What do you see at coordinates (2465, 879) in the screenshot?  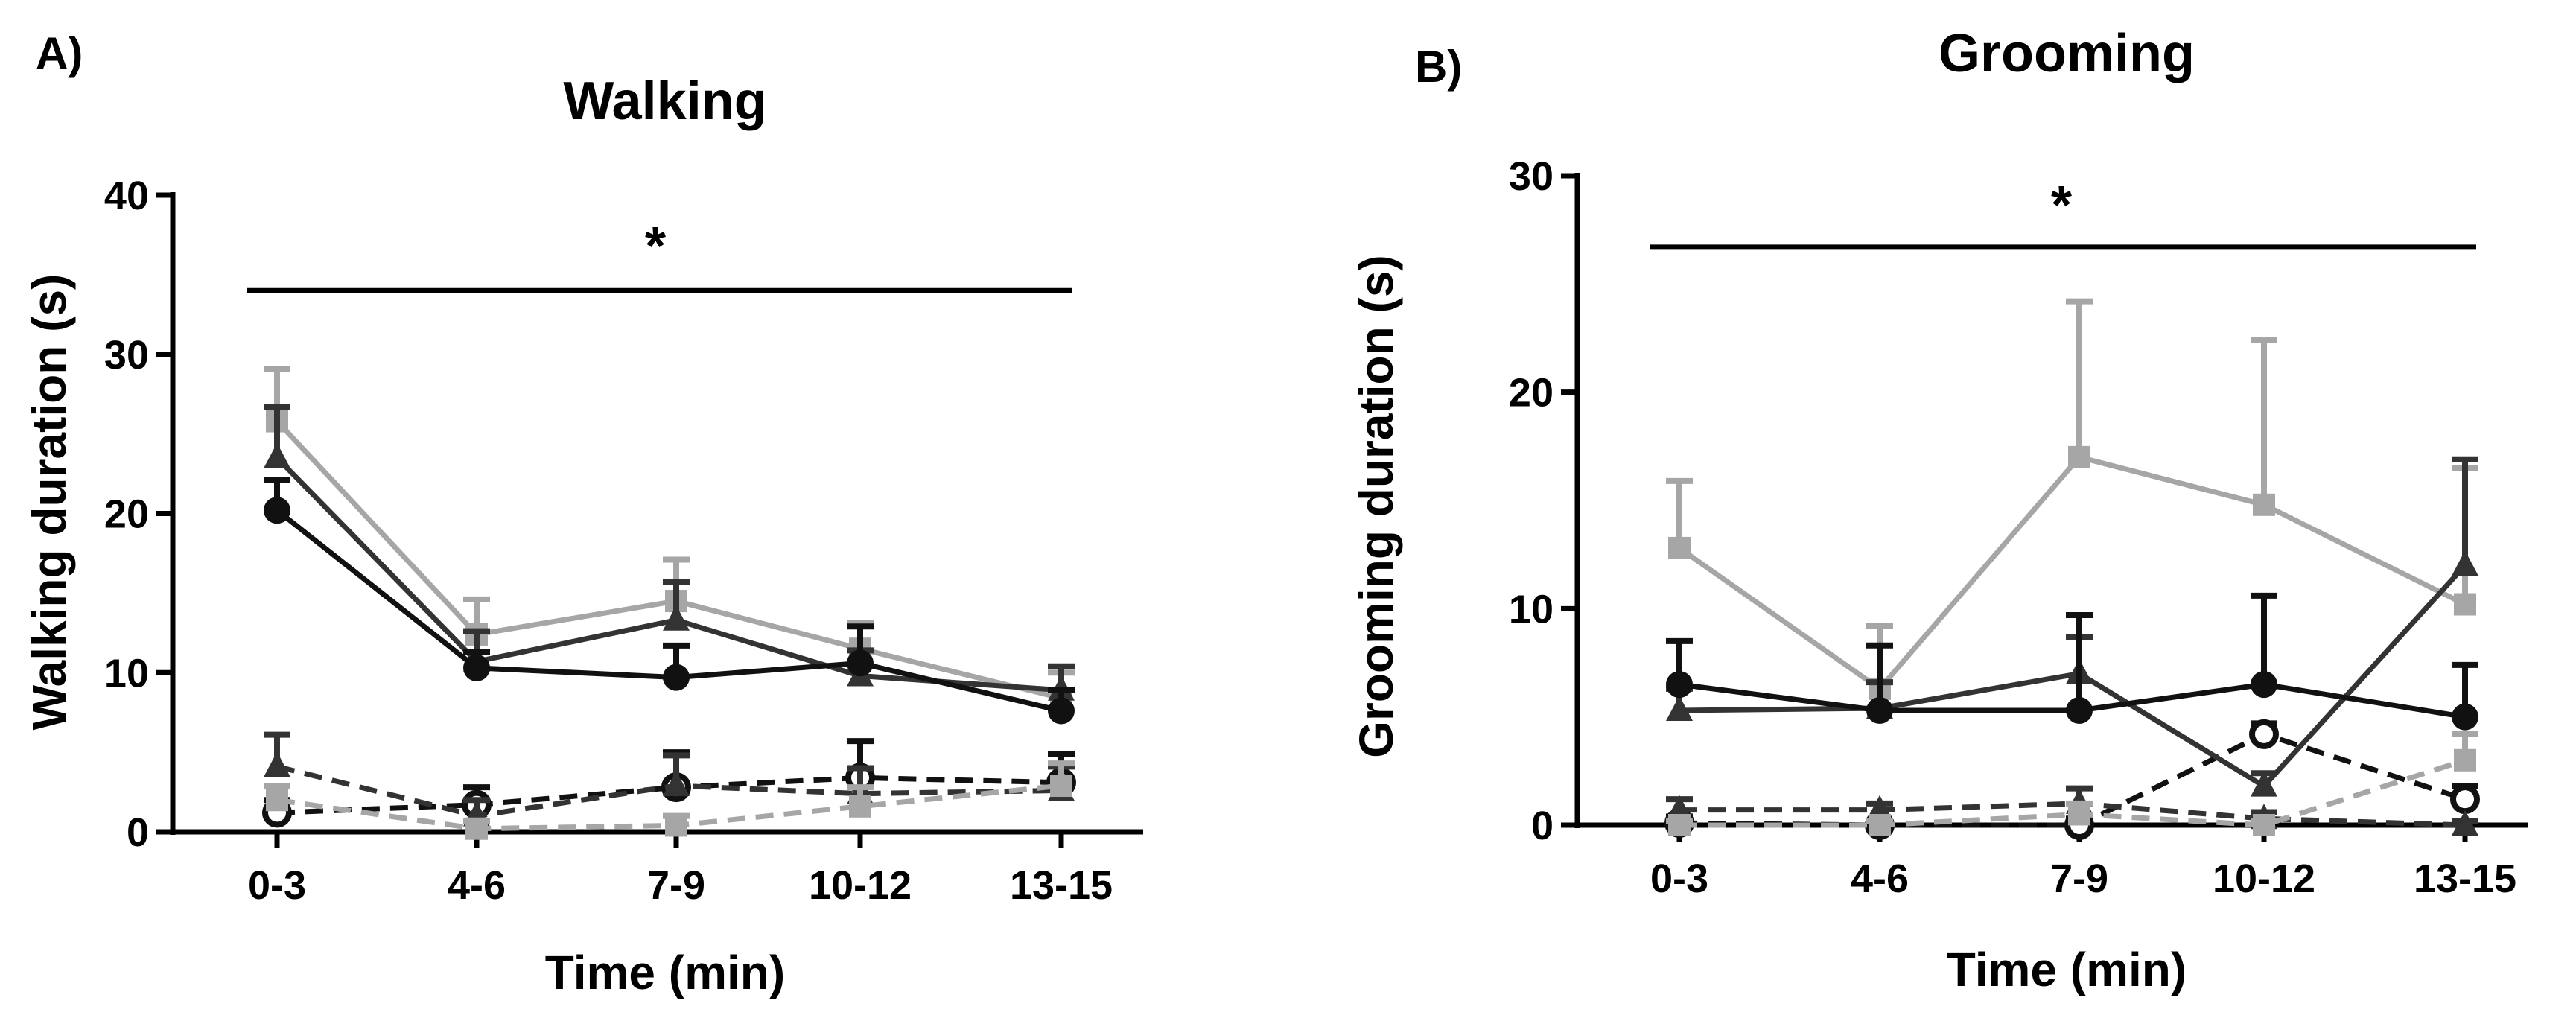 I see `panel-b-x-tick-label: 13-15` at bounding box center [2465, 879].